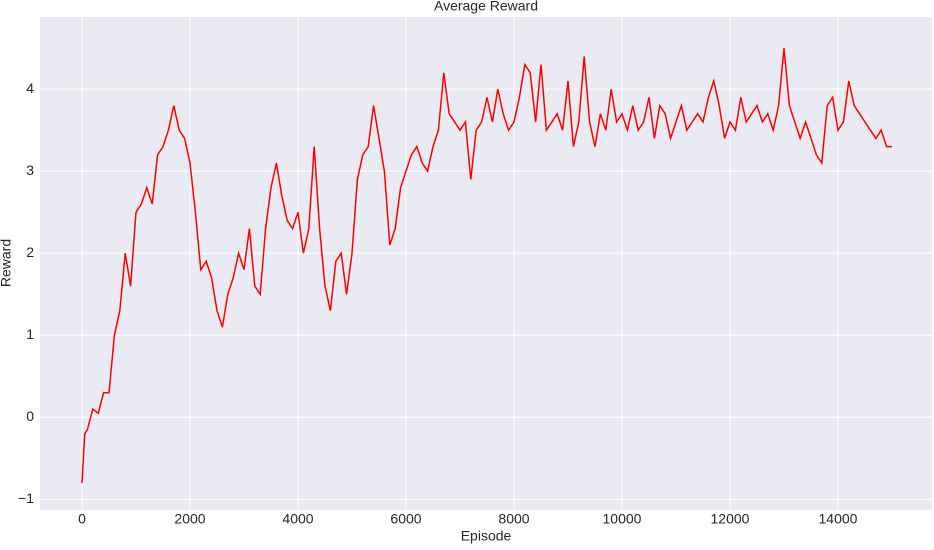 The image size is (934, 550). What do you see at coordinates (26, 498) in the screenshot?
I see `y-tick-label: −1` at bounding box center [26, 498].